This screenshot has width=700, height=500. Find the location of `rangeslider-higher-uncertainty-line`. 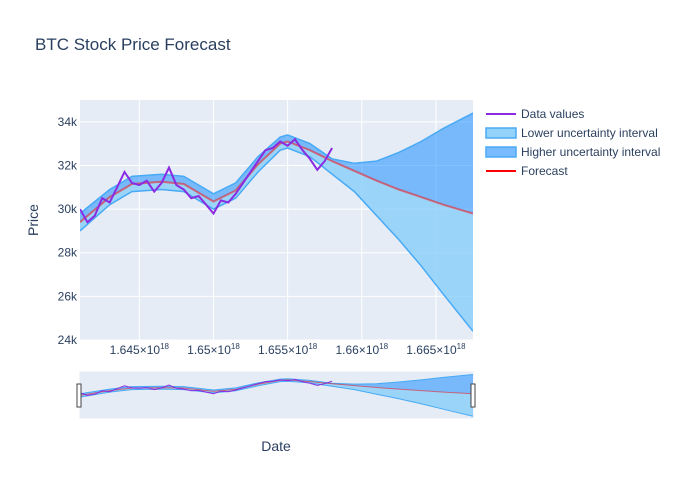

rangeslider-higher-uncertainty-line is located at coordinates (276, 384).